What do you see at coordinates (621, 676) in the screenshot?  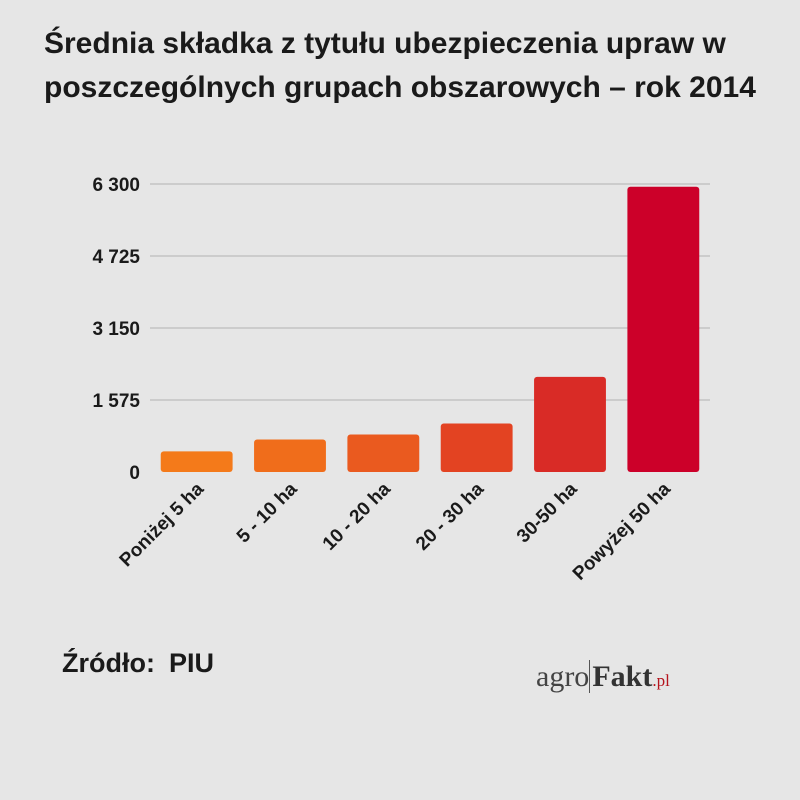 I see `logo-part-fakt: Fakt` at bounding box center [621, 676].